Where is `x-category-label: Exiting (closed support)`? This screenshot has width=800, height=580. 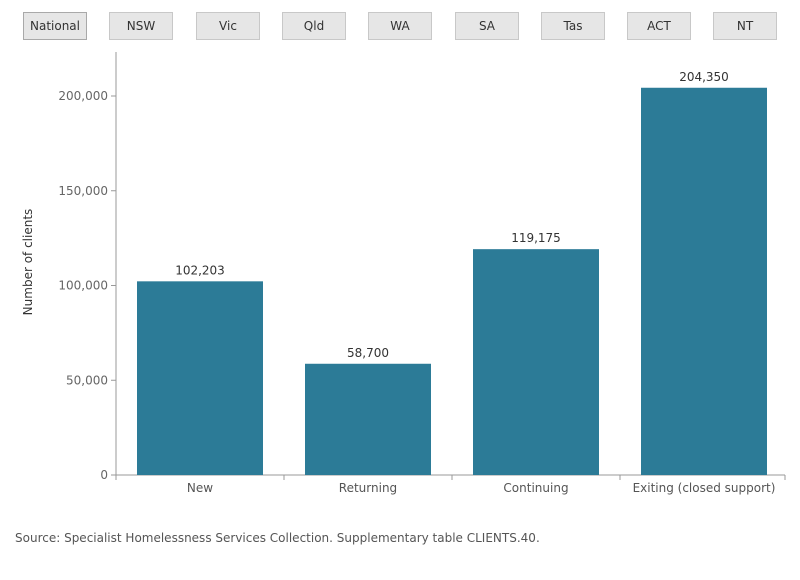 x-category-label: Exiting (closed support) is located at coordinates (704, 488).